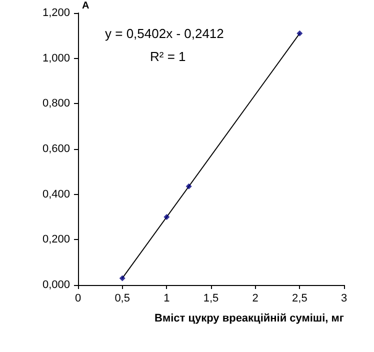 The image size is (374, 352). What do you see at coordinates (56, 104) in the screenshot?
I see `y-tick-label: 0,800` at bounding box center [56, 104].